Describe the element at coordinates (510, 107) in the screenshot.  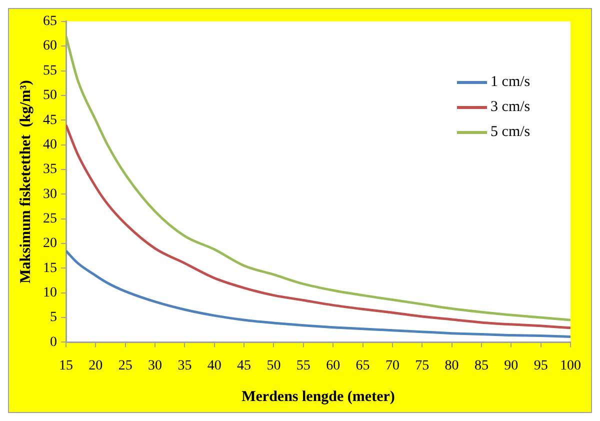
I see `legend-label: 3 cm/s` at that location.